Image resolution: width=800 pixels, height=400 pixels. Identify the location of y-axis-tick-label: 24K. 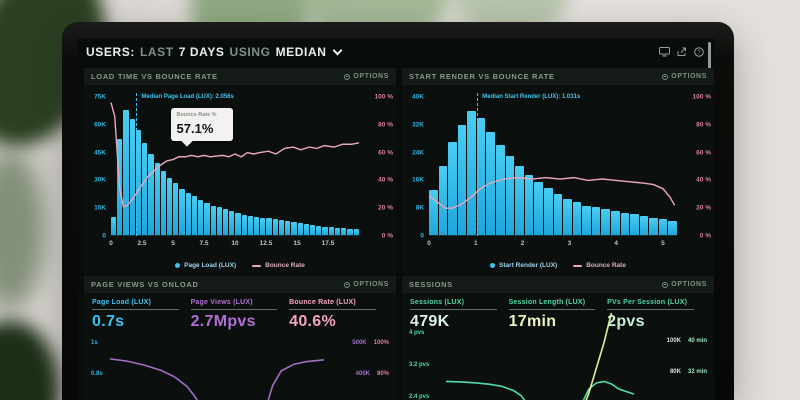
(418, 153).